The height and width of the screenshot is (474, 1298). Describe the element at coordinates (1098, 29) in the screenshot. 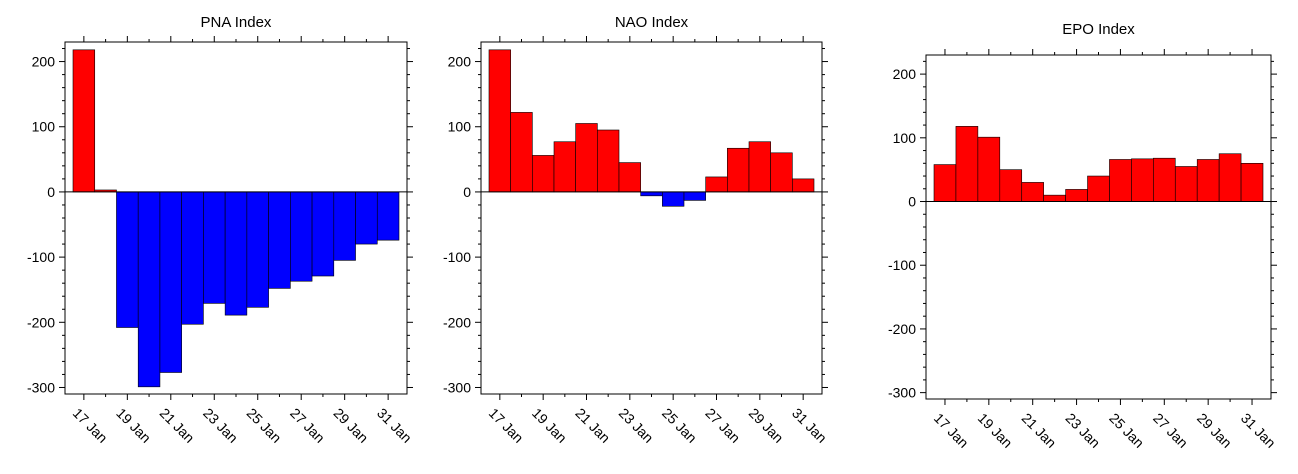

I see `chart-title: EPO Index` at that location.